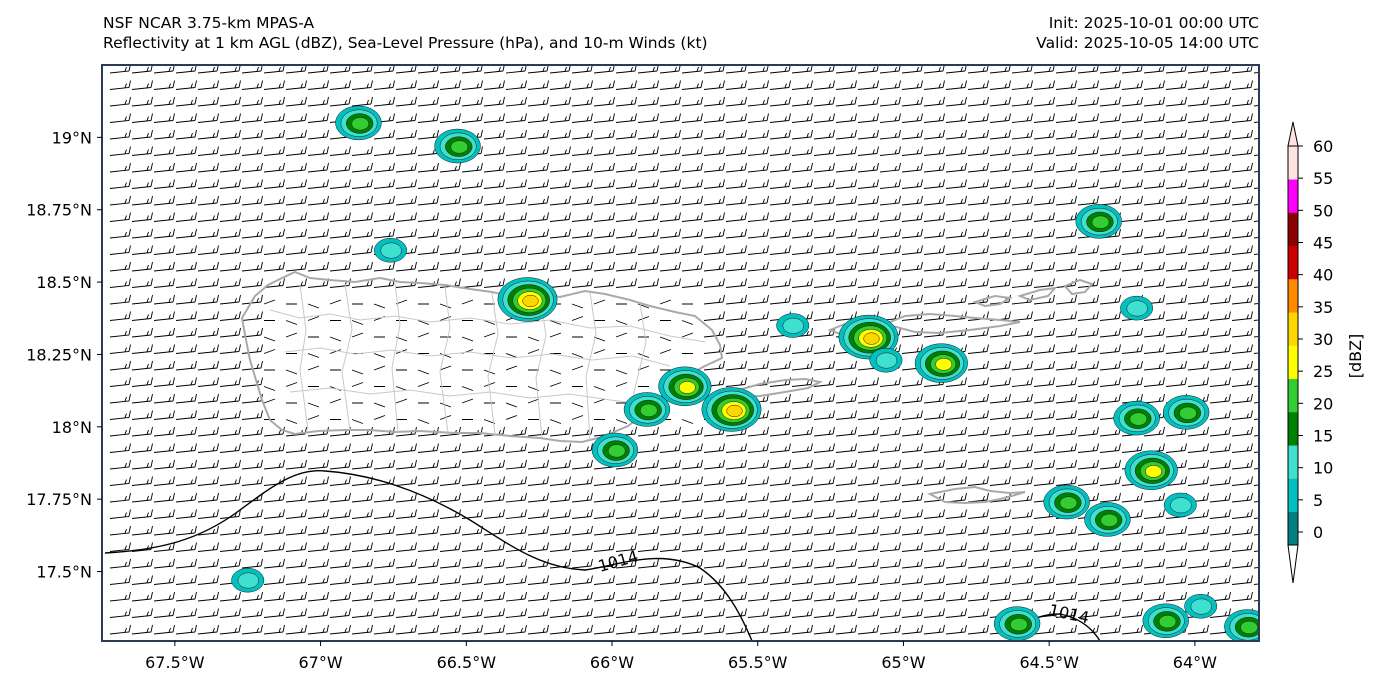 The width and height of the screenshot is (1378, 687). Describe the element at coordinates (428, 555) in the screenshot. I see `isobar-1014-west` at that location.